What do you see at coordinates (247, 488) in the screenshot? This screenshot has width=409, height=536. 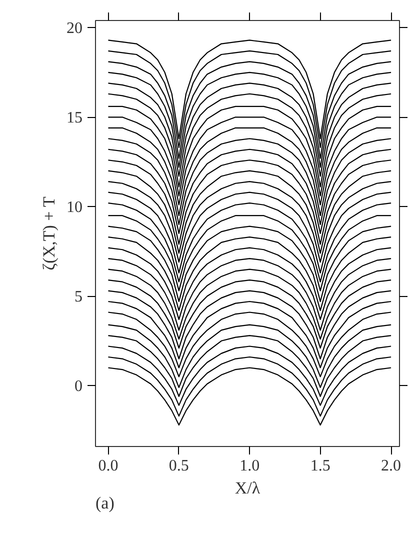 I see `x-axis-title: X/λ` at bounding box center [247, 488].